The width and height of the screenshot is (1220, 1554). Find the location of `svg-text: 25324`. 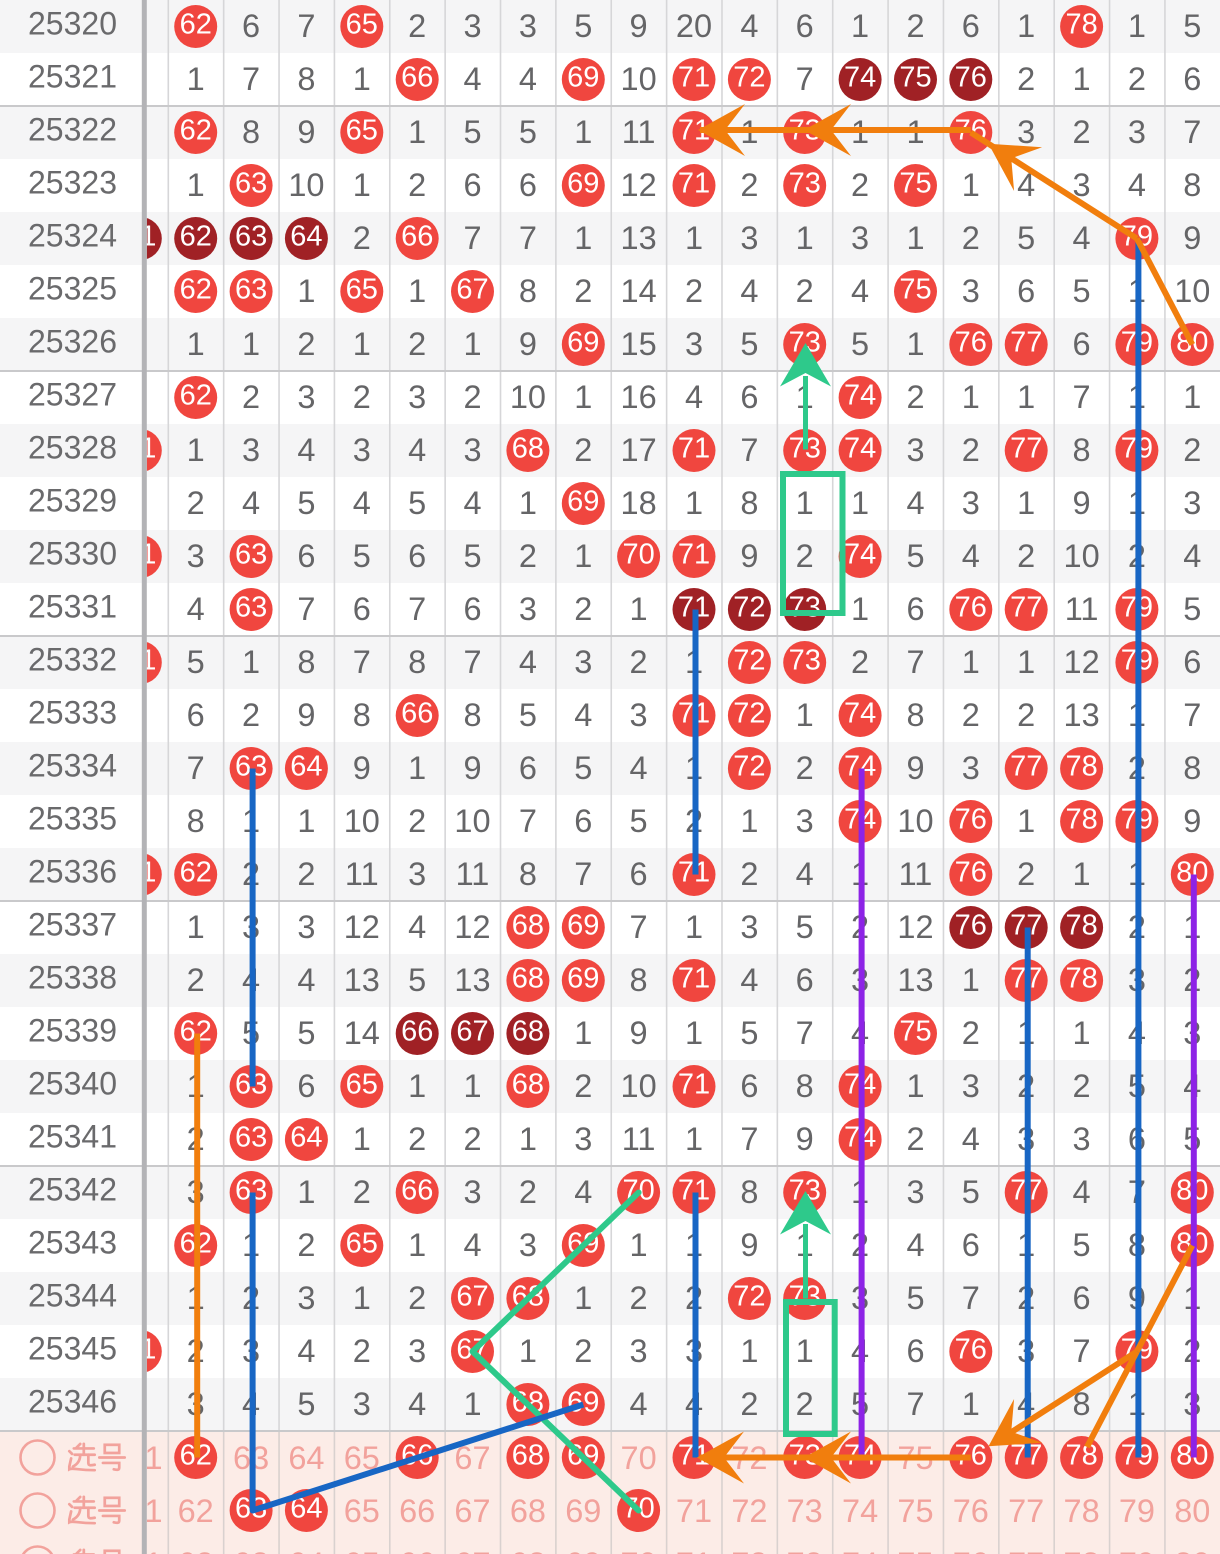

svg-text: 25324 is located at coordinates (72, 236).